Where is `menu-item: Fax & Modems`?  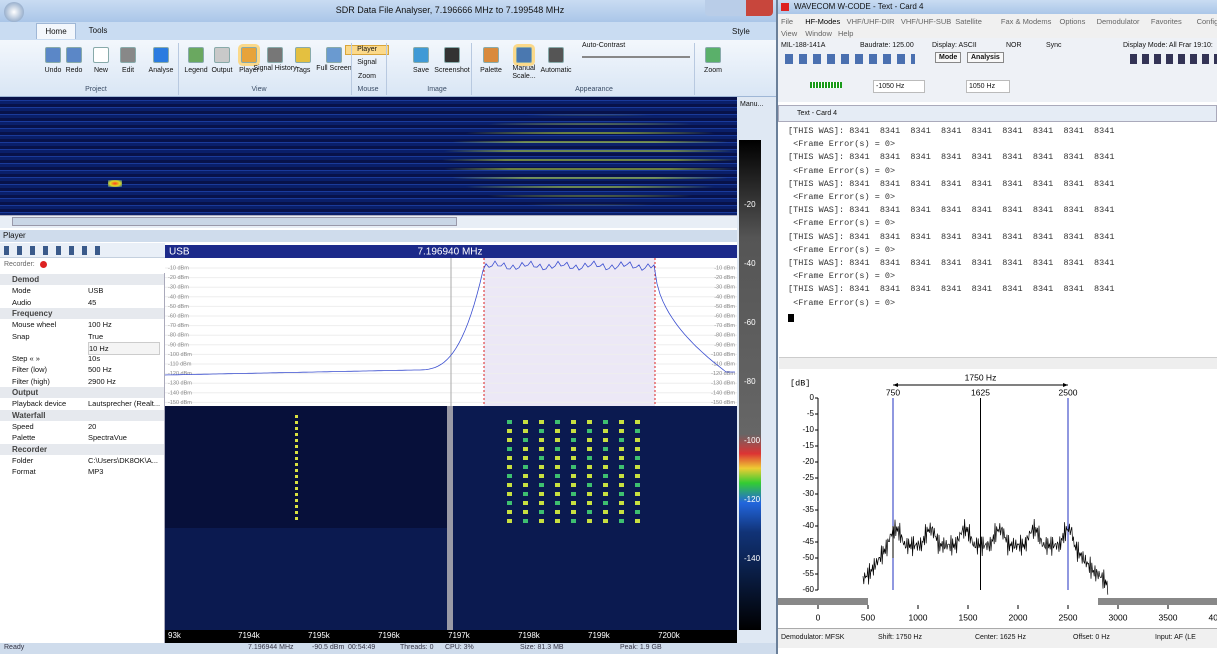
menu-item: Fax & Modems is located at coordinates (1026, 21).